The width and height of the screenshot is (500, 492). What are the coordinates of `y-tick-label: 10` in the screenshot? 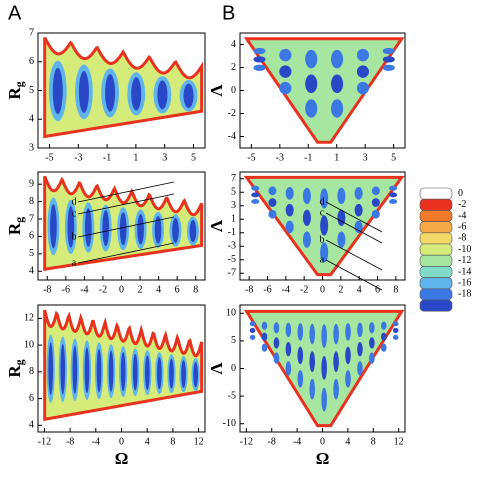 It's located at (231, 313).